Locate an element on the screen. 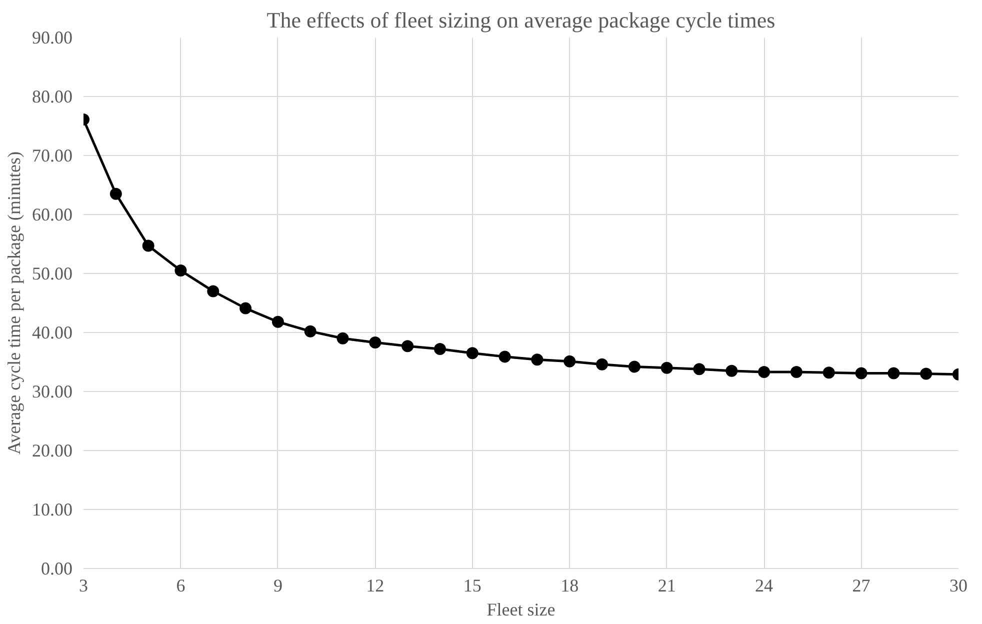  x-tick-label: 27 is located at coordinates (861, 586).